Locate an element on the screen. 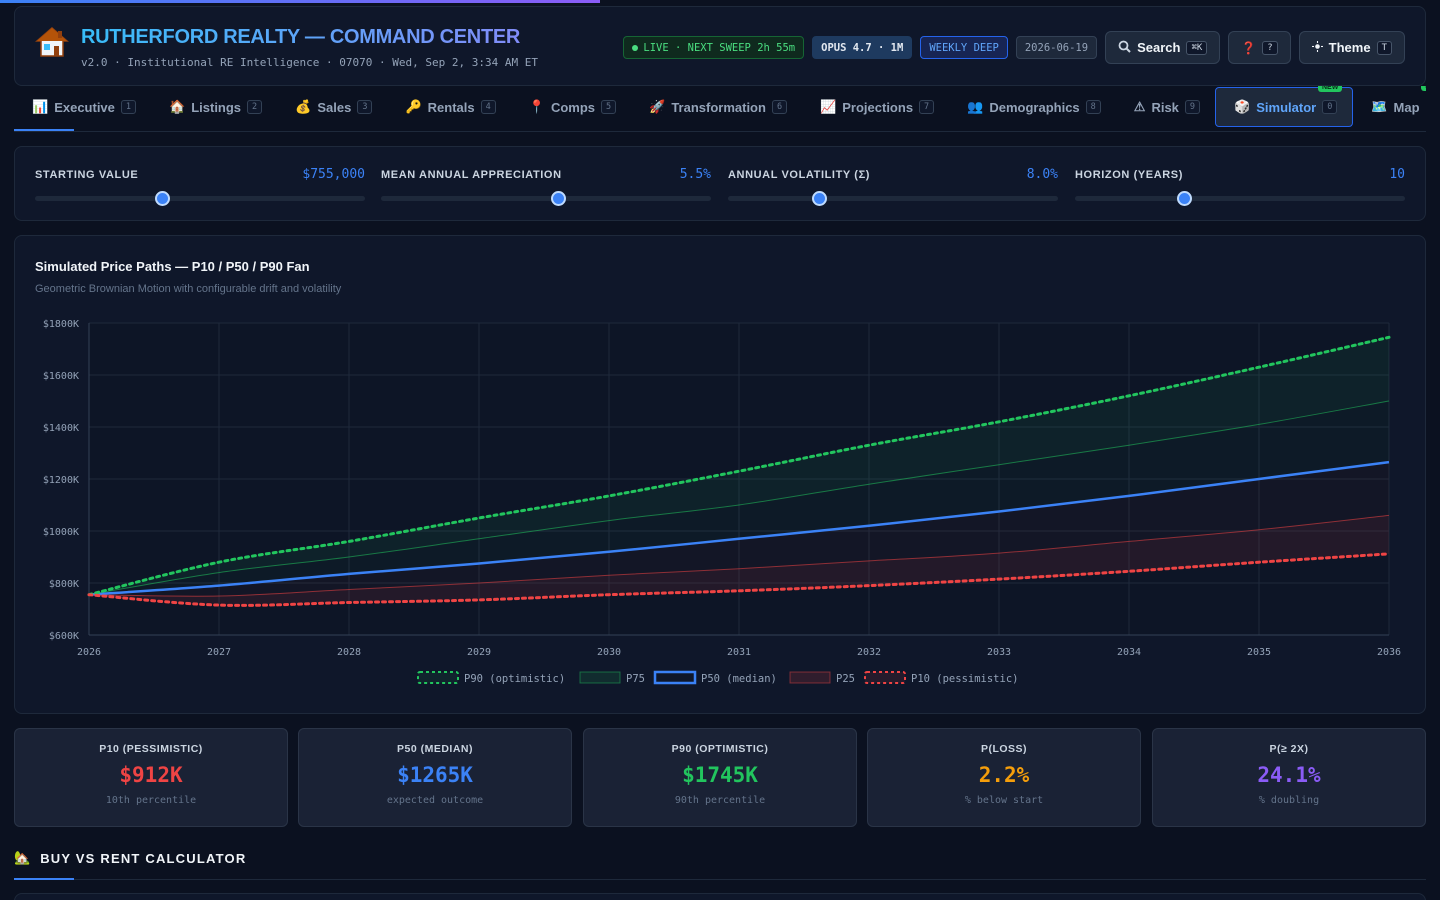 The height and width of the screenshot is (900, 1440). tab-shortcut: 4 is located at coordinates (488, 107).